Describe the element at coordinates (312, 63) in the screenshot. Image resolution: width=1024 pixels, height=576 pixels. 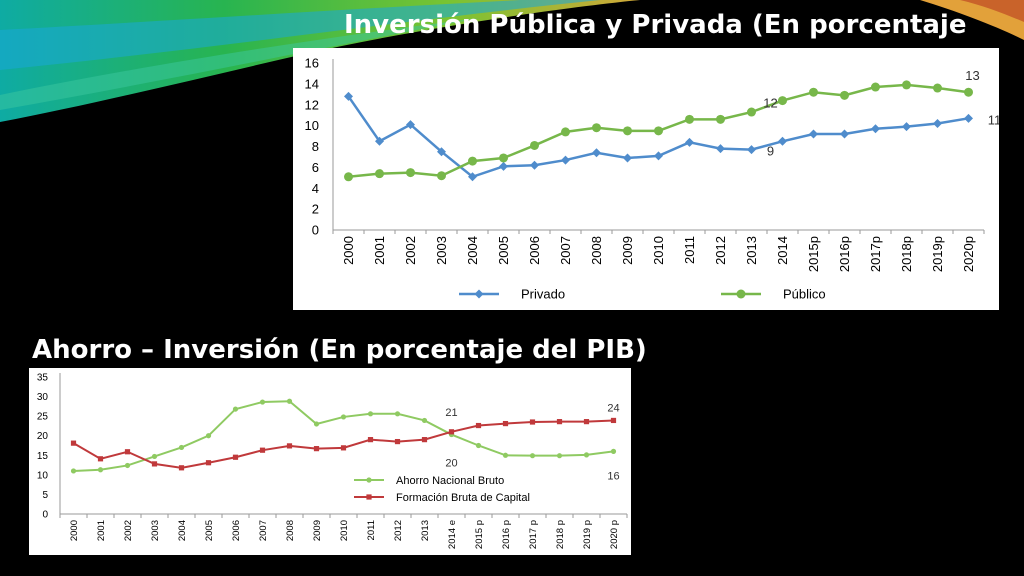
I see `y-tick-label: 16` at that location.